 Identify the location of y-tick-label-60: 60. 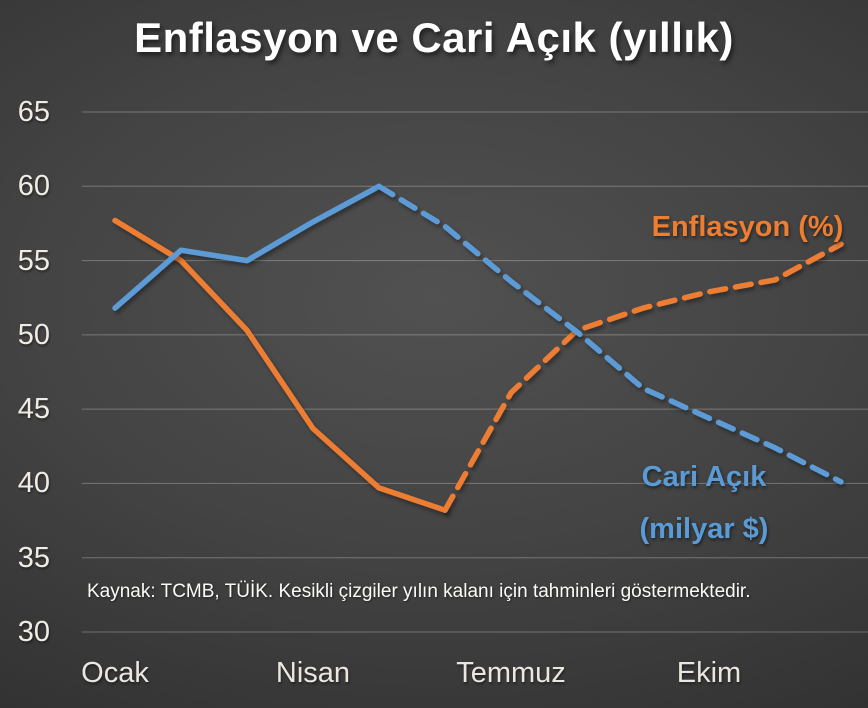
(33, 186).